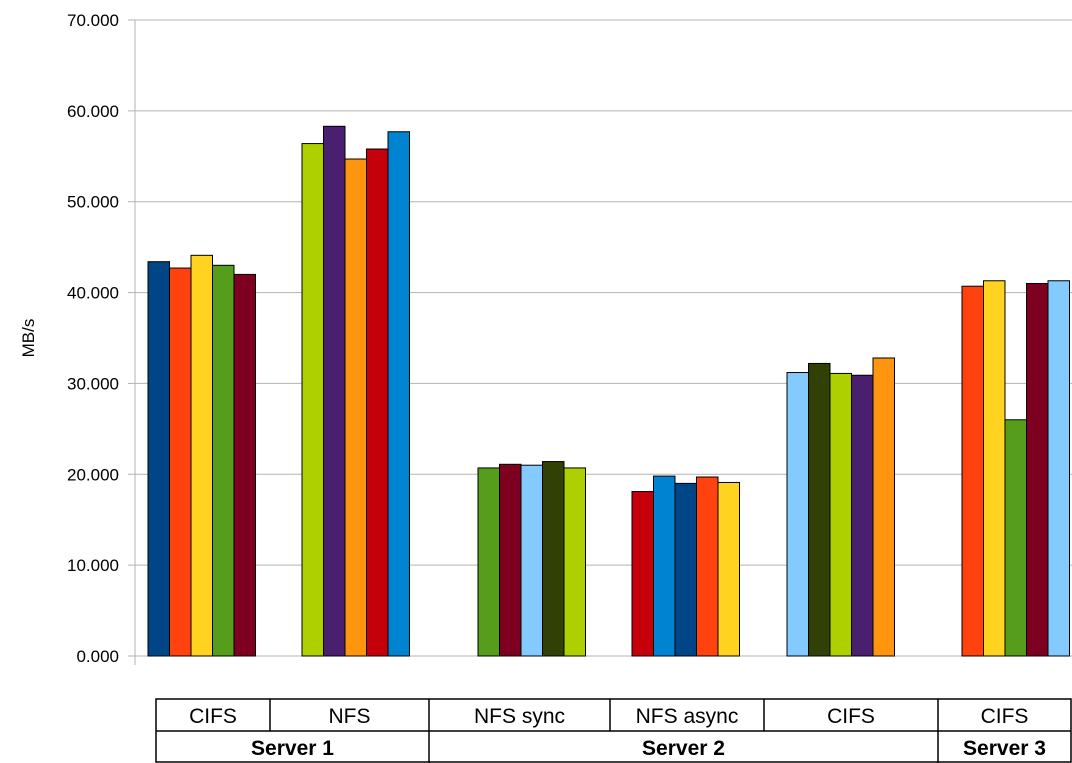 This screenshot has height=763, width=1072. I want to click on y-tick-label: 20.000, so click(93, 474).